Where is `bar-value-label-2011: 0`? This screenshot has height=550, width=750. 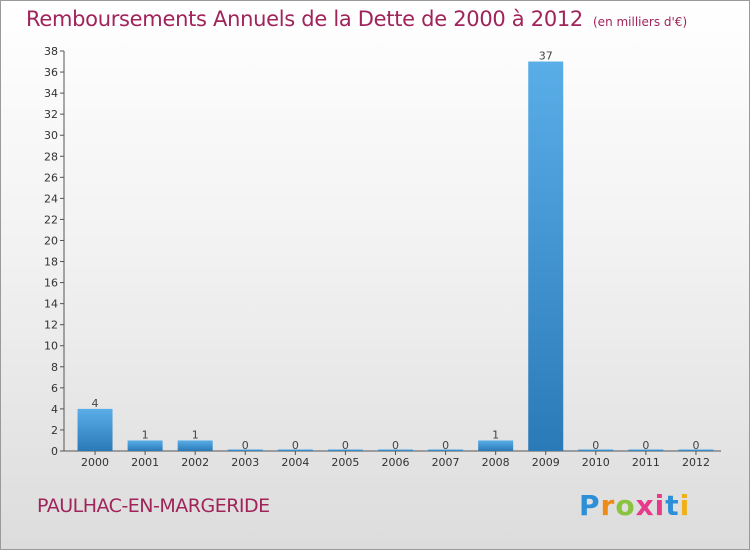
bar-value-label-2011: 0 is located at coordinates (645, 445).